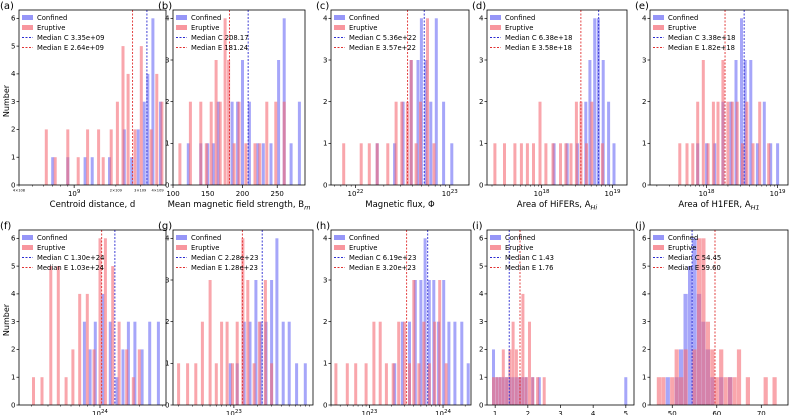 Image resolution: width=793 pixels, height=415 pixels. I want to click on axes-frame, so click(400, 97).